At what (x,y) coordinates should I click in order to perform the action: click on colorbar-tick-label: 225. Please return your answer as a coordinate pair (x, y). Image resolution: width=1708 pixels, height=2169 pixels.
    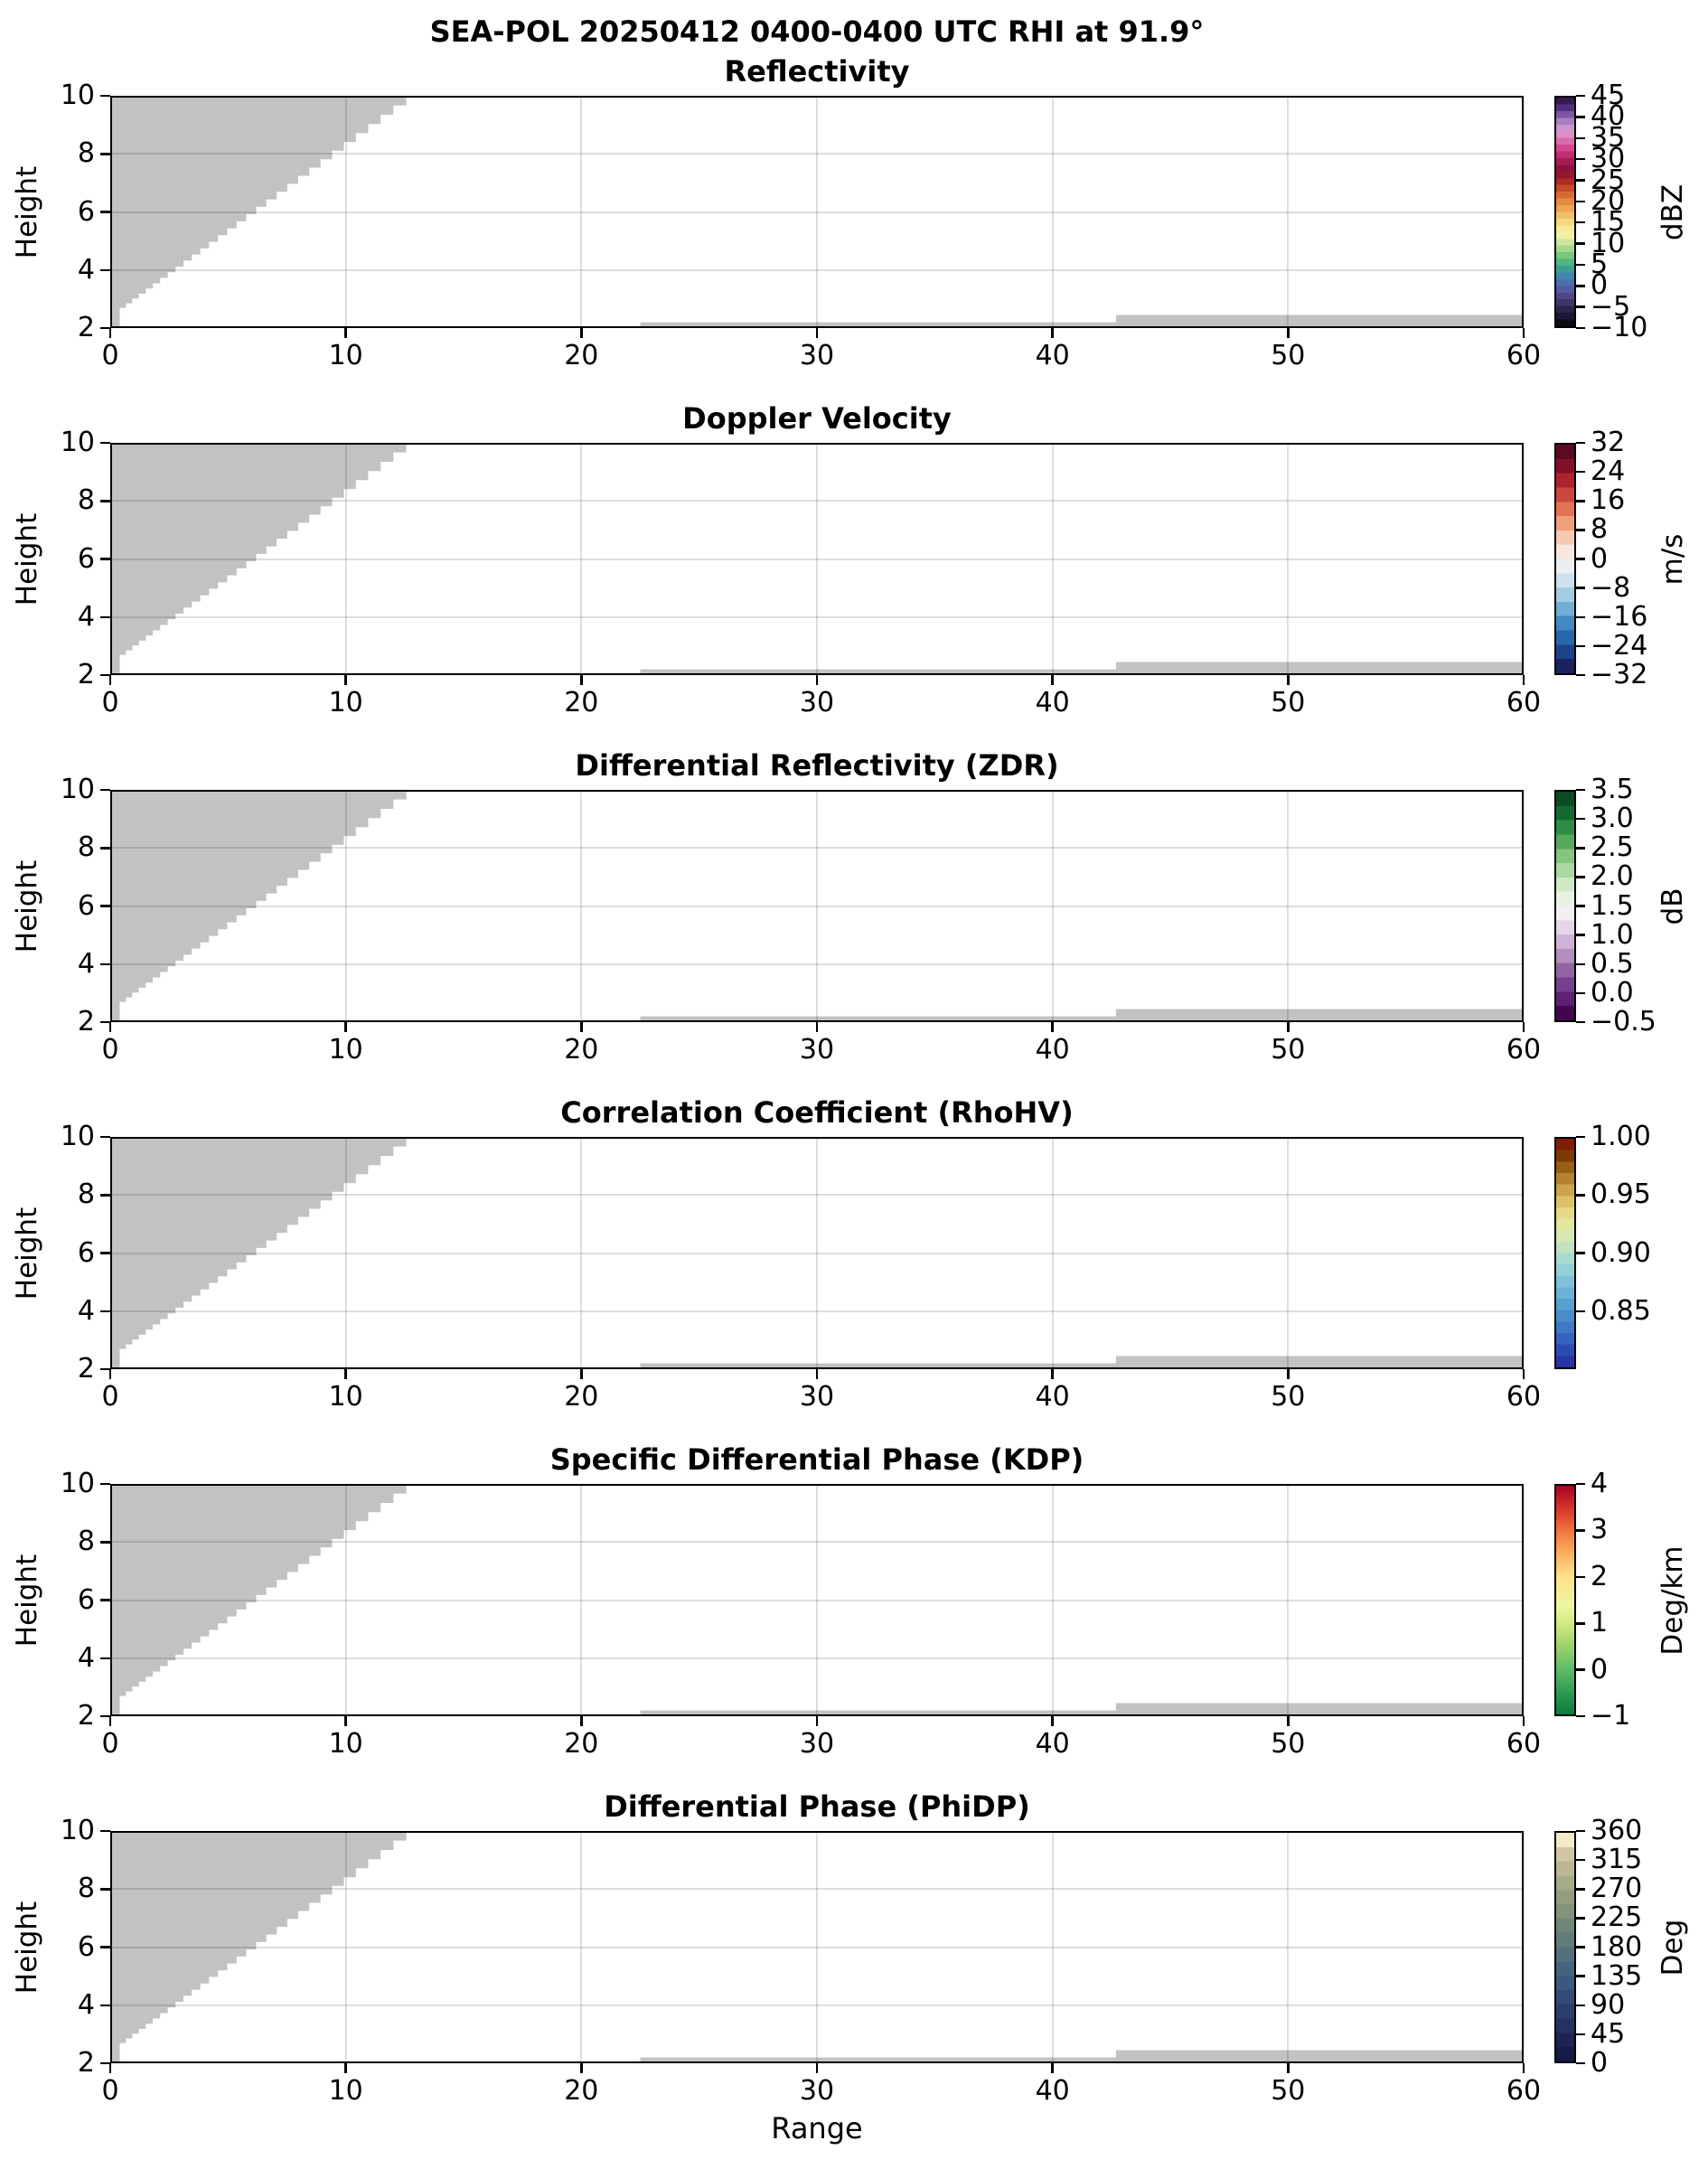
    Looking at the image, I should click on (1617, 1918).